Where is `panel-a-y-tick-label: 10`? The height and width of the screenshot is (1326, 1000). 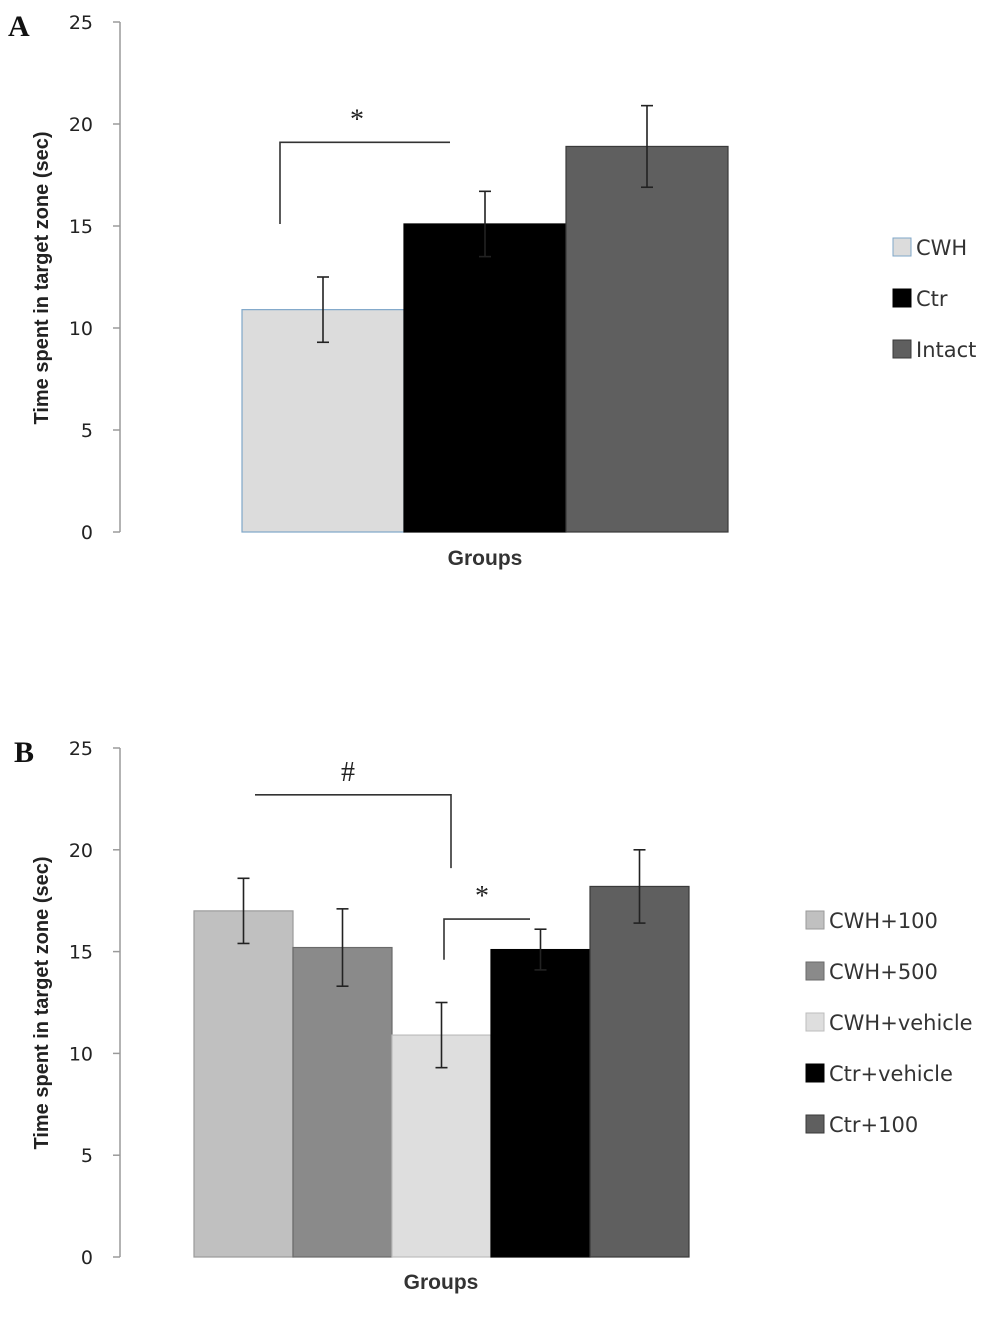 panel-a-y-tick-label: 10 is located at coordinates (81, 329).